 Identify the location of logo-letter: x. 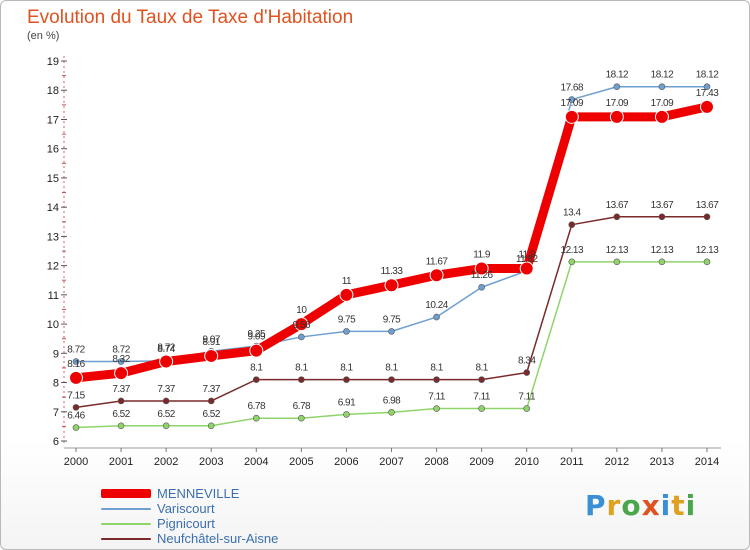
(651, 505).